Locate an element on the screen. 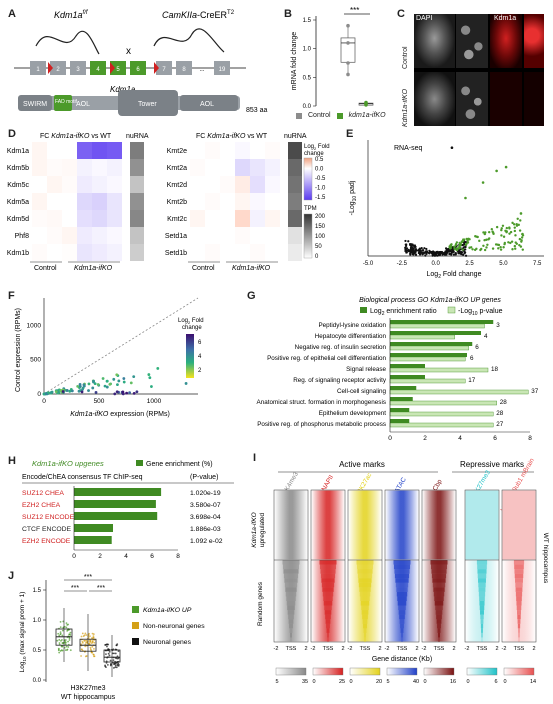 The height and width of the screenshot is (704, 553). h-xtick: 4 is located at coordinates (126, 556).